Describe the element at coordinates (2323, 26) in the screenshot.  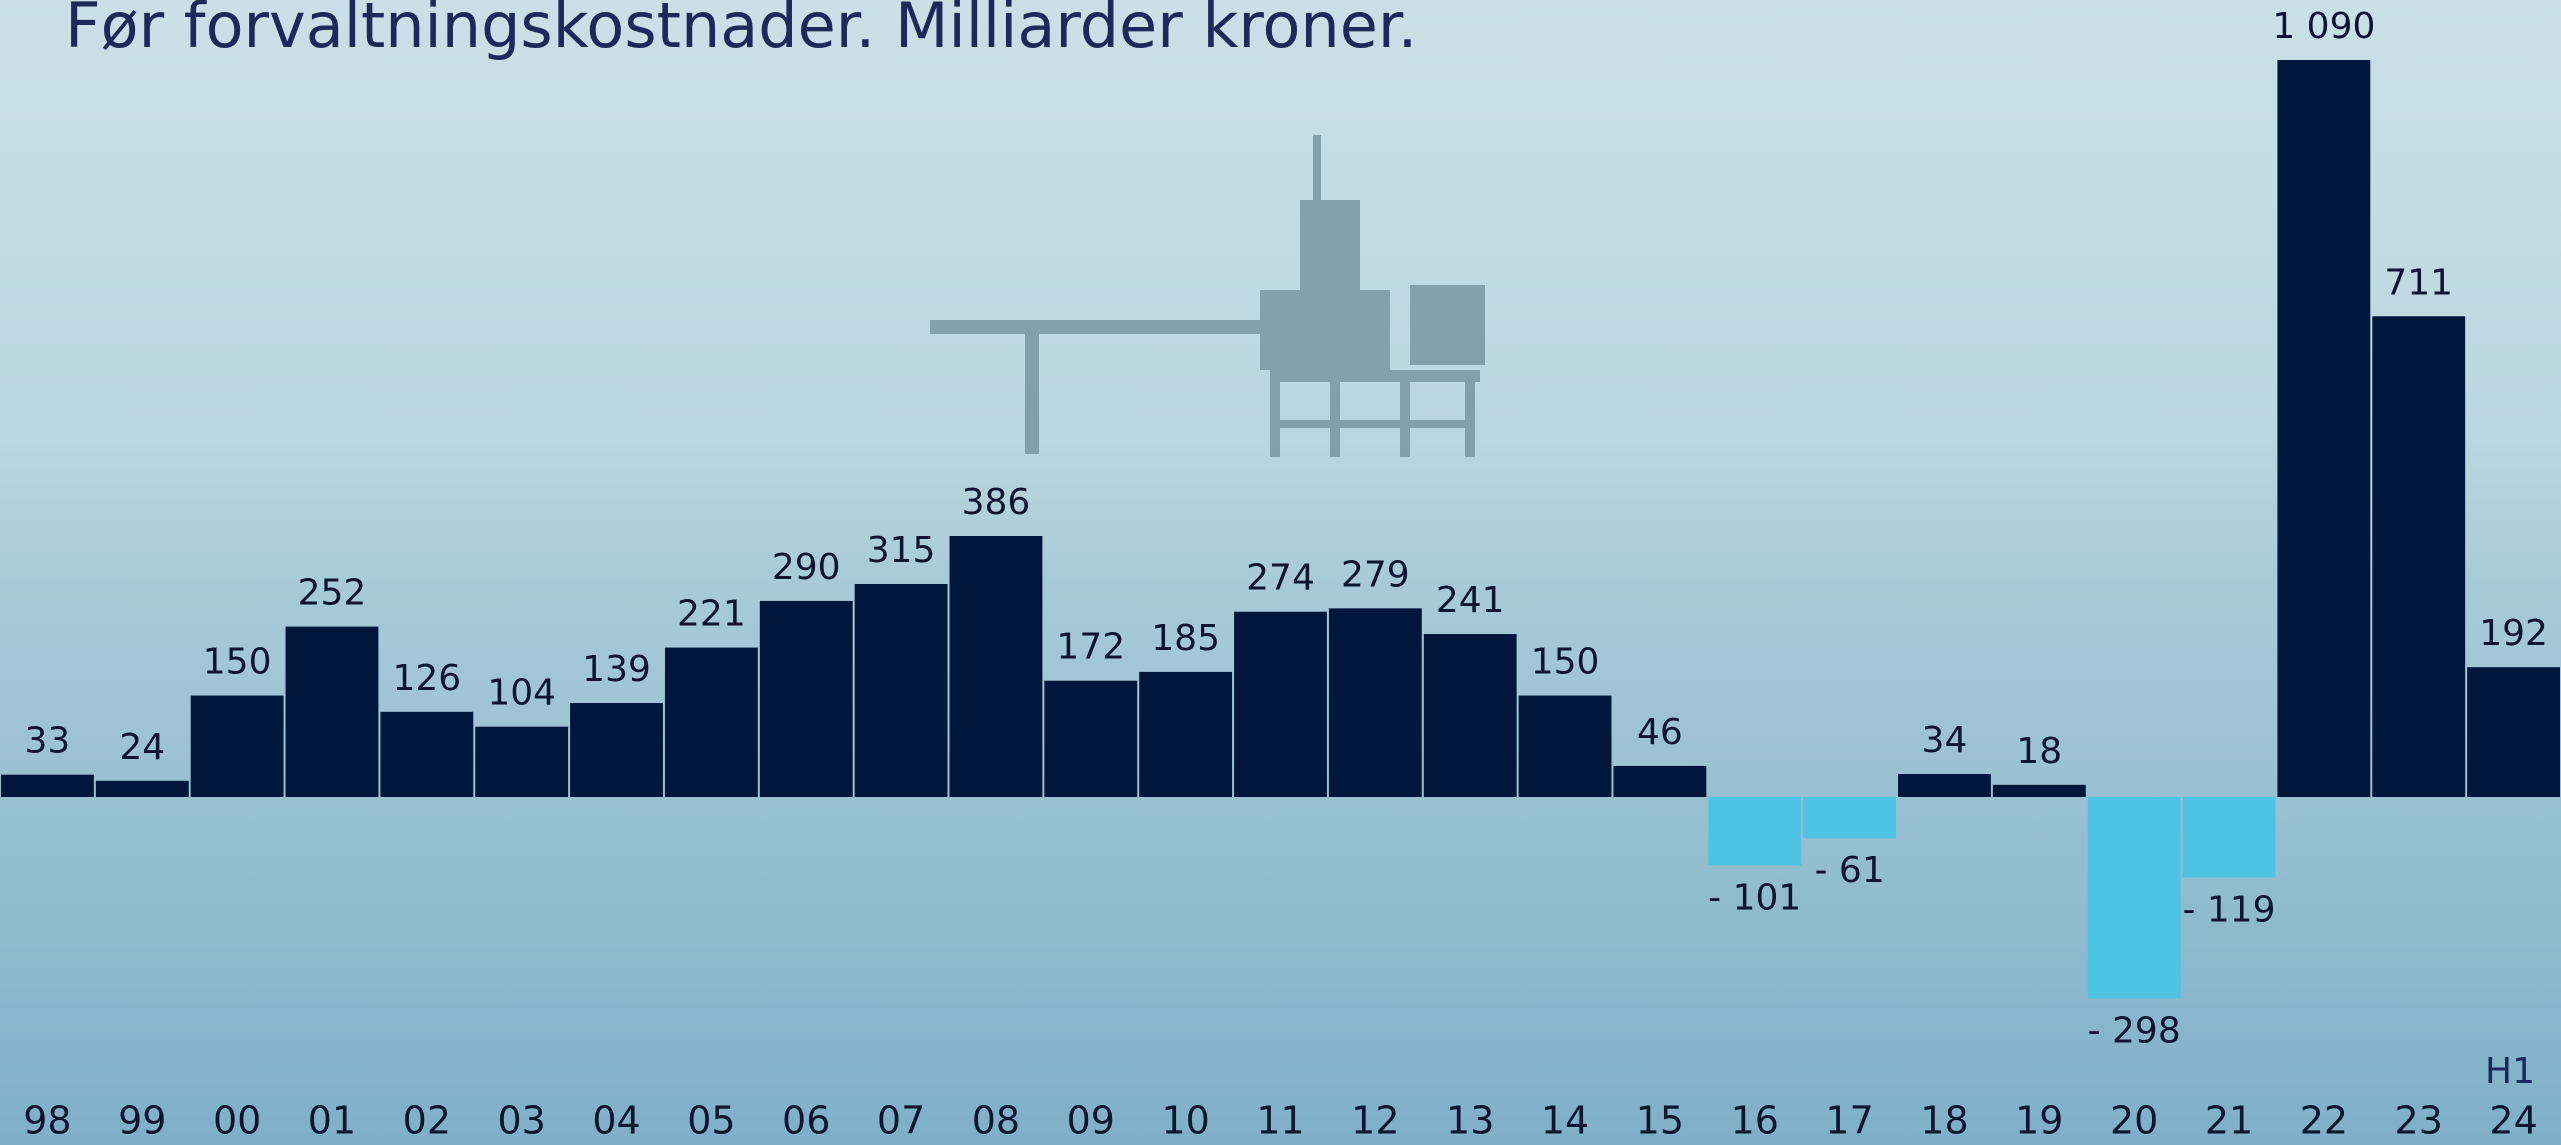
I see `value-label: 1 090` at that location.